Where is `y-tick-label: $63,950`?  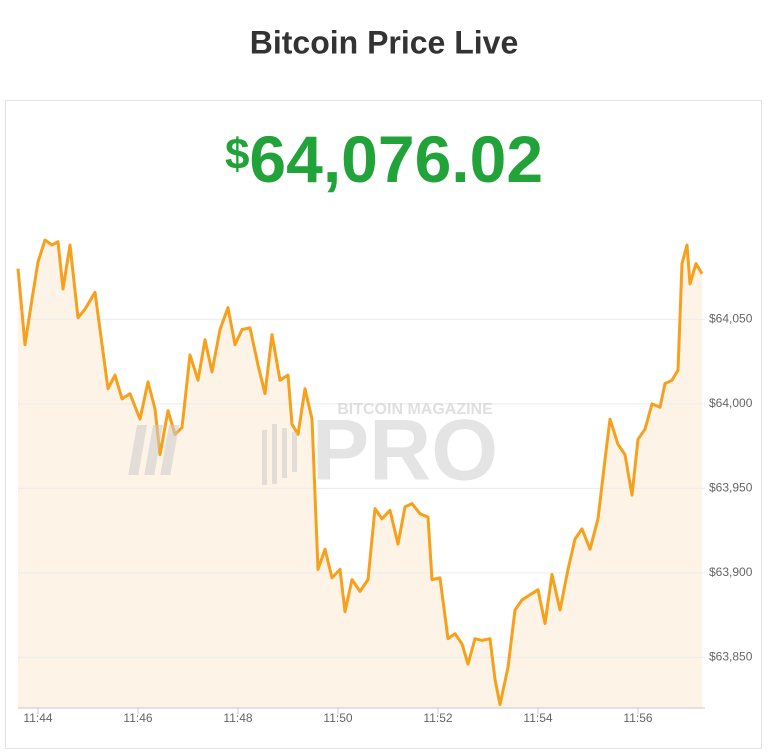
y-tick-label: $63,950 is located at coordinates (731, 488).